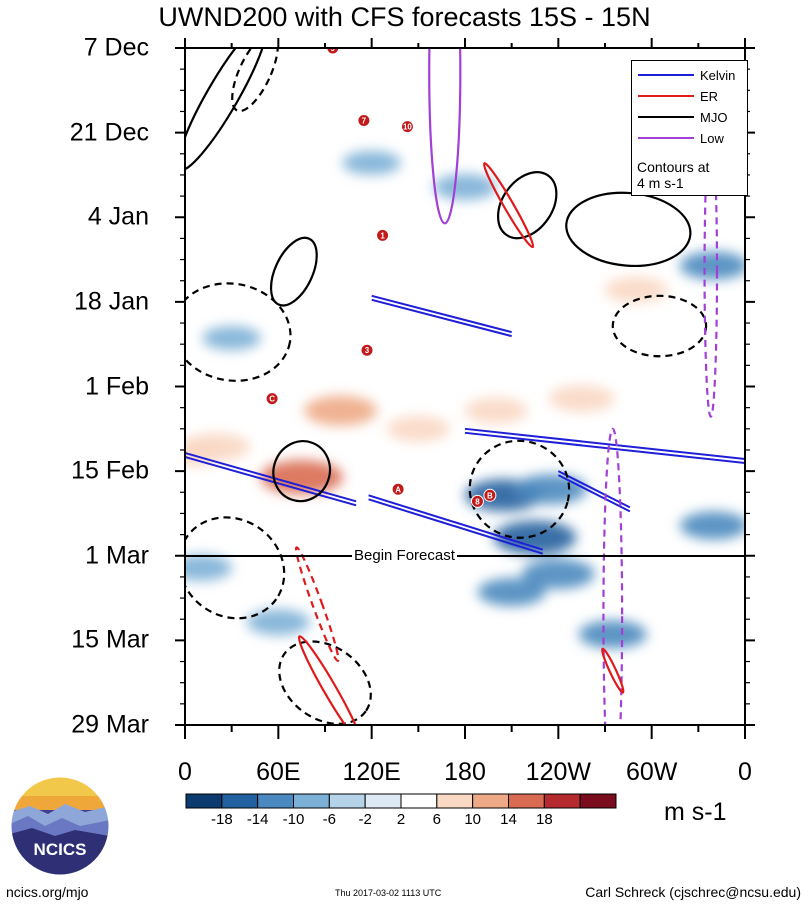 The width and height of the screenshot is (809, 907). I want to click on storm-marker: C, so click(272, 399).